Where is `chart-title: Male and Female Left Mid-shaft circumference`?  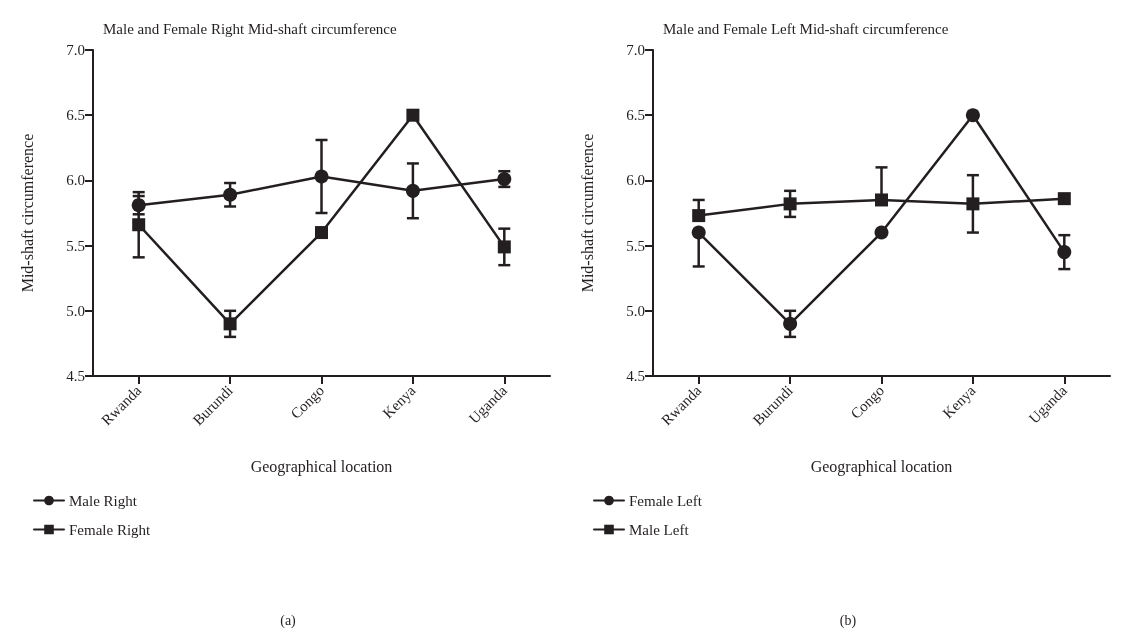
chart-title: Male and Female Left Mid-shaft circumference is located at coordinates (806, 28).